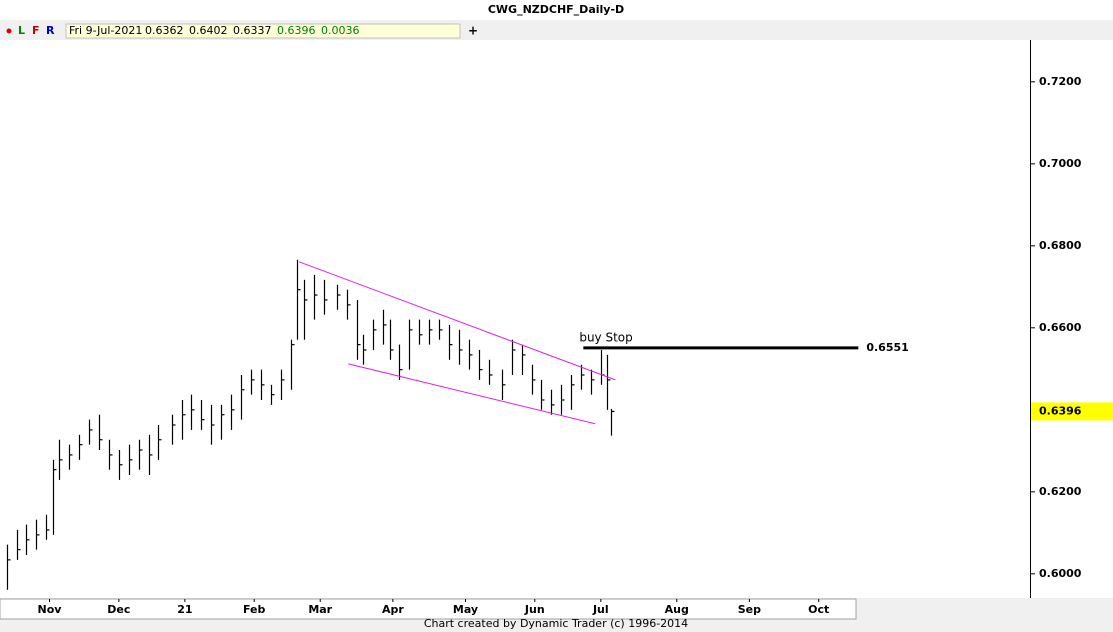  Describe the element at coordinates (50, 30) in the screenshot. I see `toolbar-button: R` at that location.